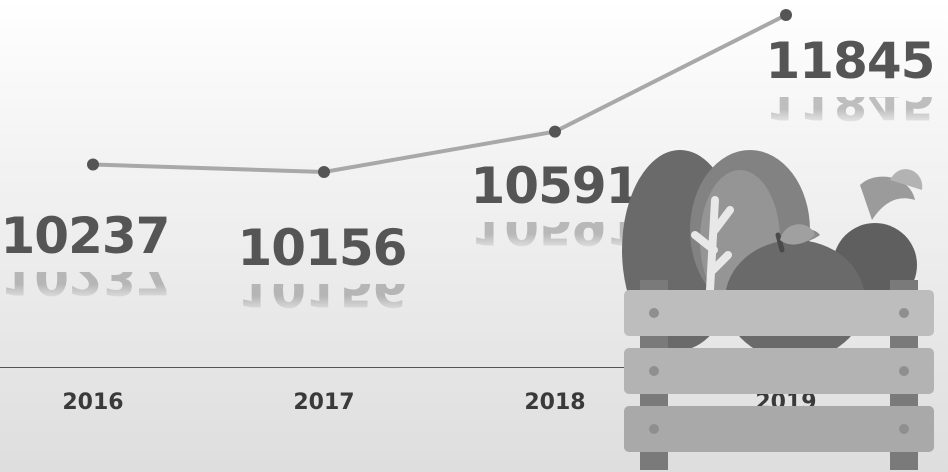 The height and width of the screenshot is (472, 948). What do you see at coordinates (85, 287) in the screenshot?
I see `data-label-reflection: 10237` at bounding box center [85, 287].